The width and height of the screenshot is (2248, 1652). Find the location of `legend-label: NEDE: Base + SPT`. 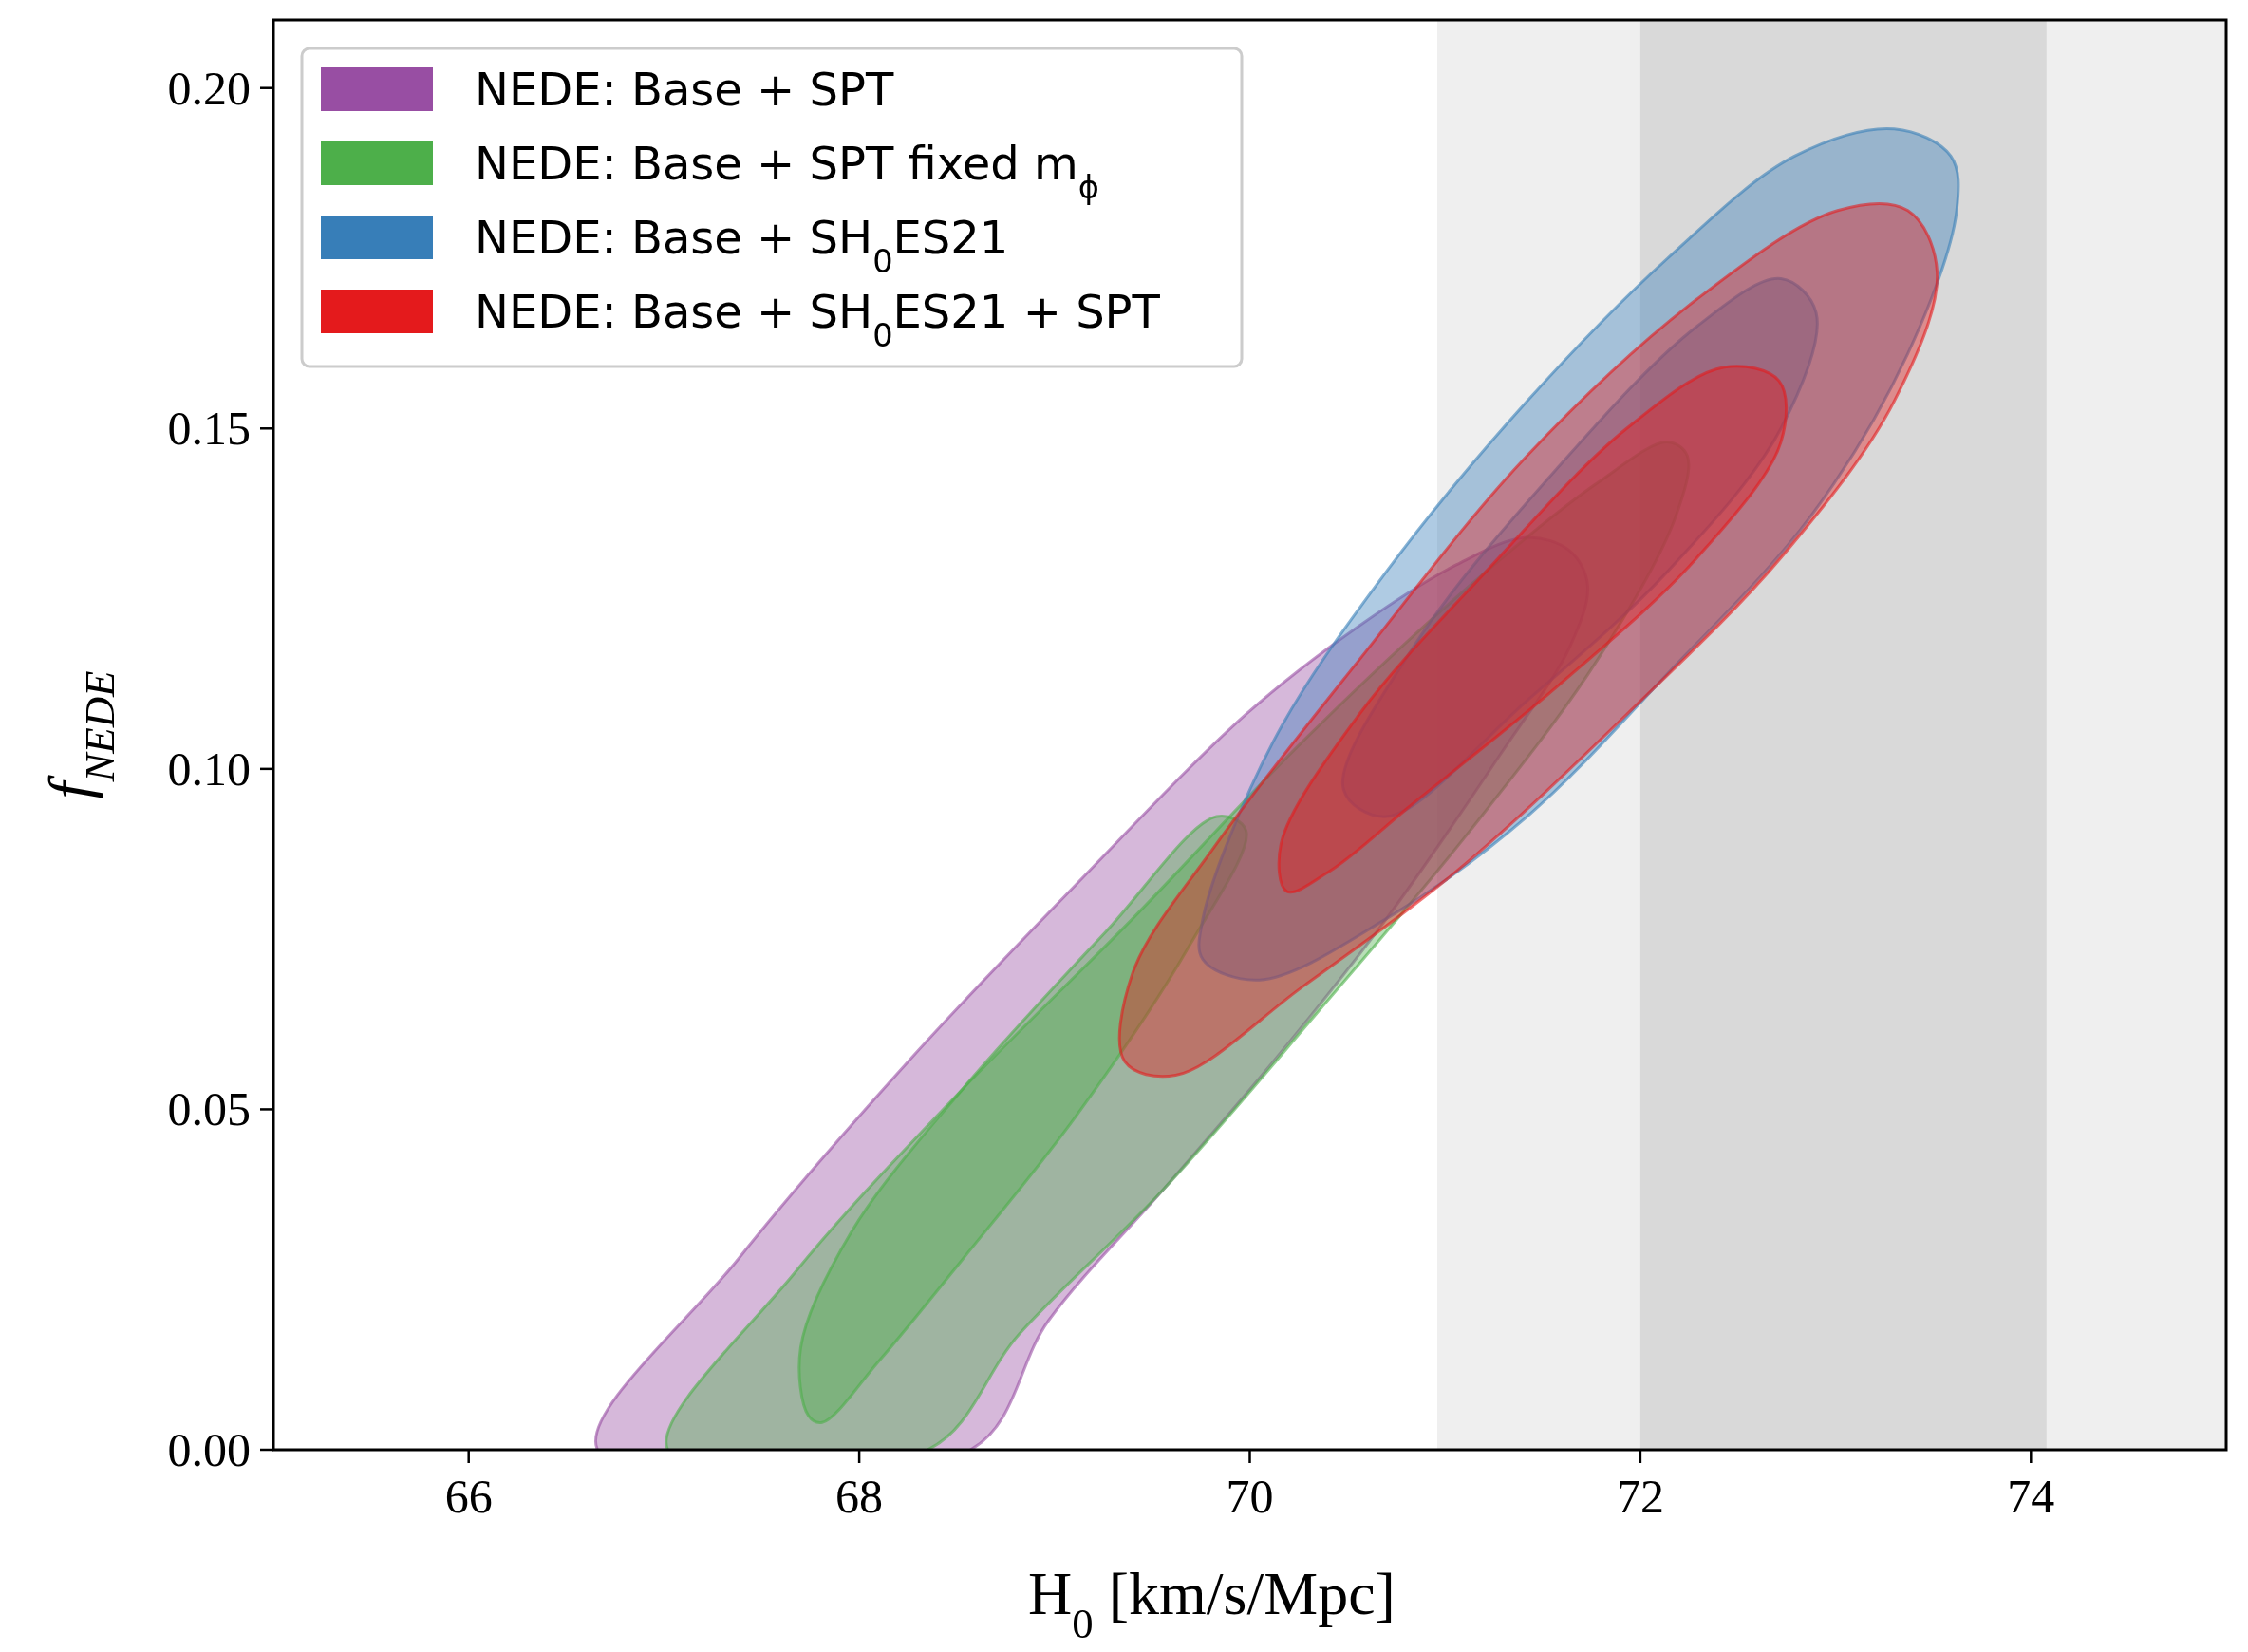

legend-label: NEDE: Base + SPT is located at coordinates (684, 89).